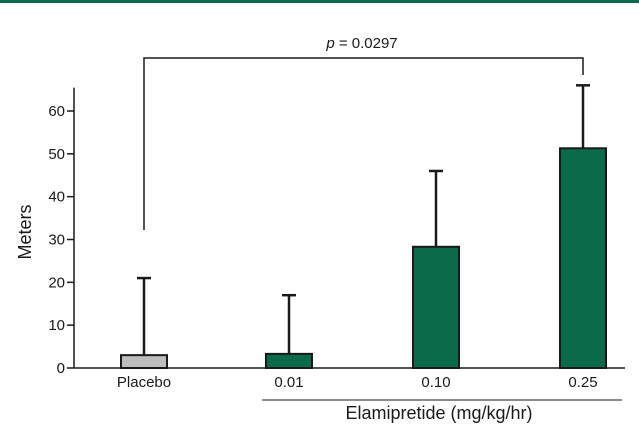 This screenshot has width=639, height=427. What do you see at coordinates (288, 382) in the screenshot?
I see `x-tick-label: 0.01` at bounding box center [288, 382].